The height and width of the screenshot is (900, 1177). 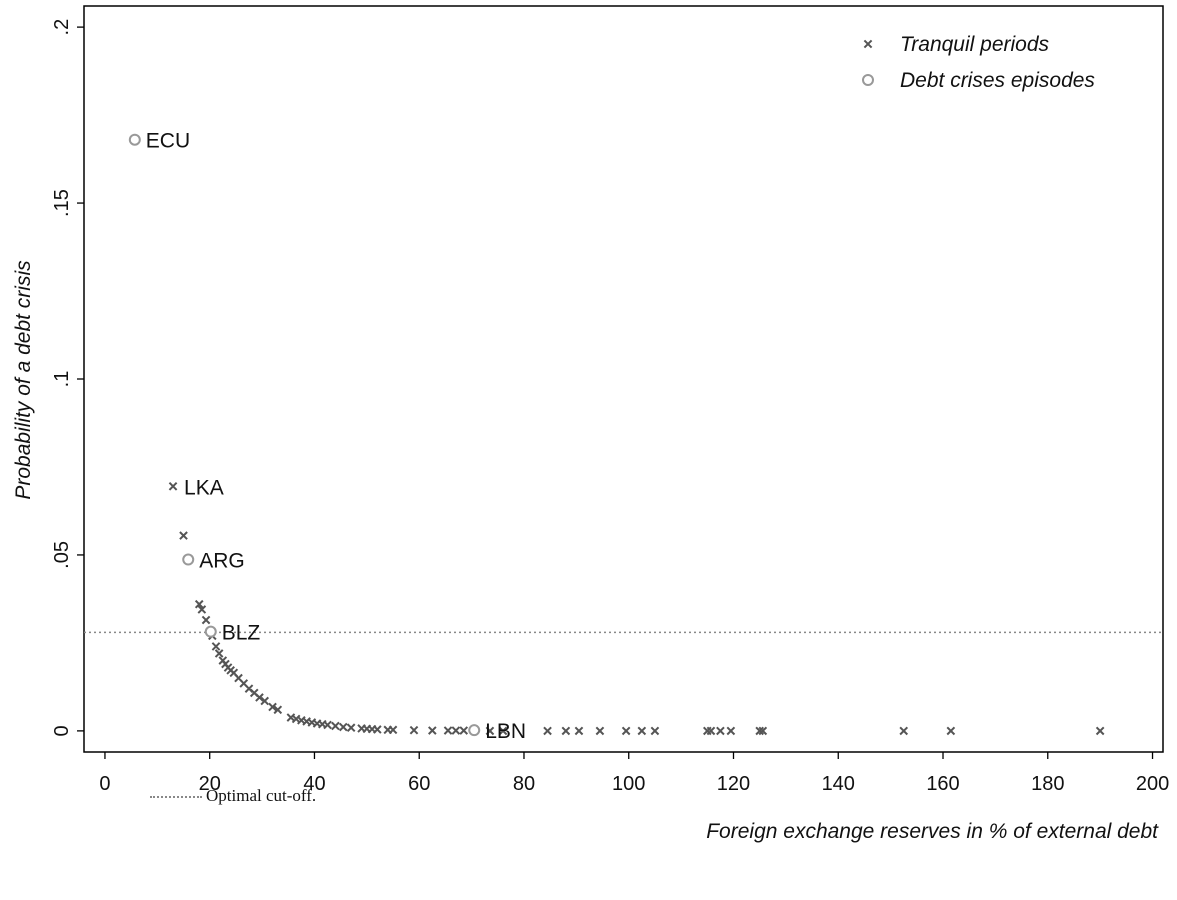 I want to click on point-label-lbn: LBN, so click(x=505, y=731).